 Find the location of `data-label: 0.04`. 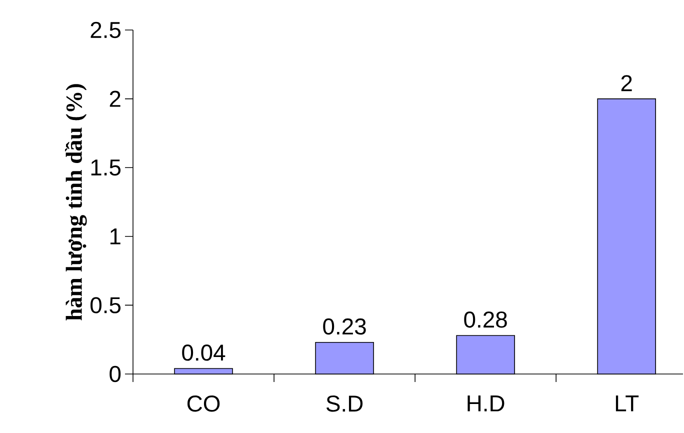

data-label: 0.04 is located at coordinates (204, 352).